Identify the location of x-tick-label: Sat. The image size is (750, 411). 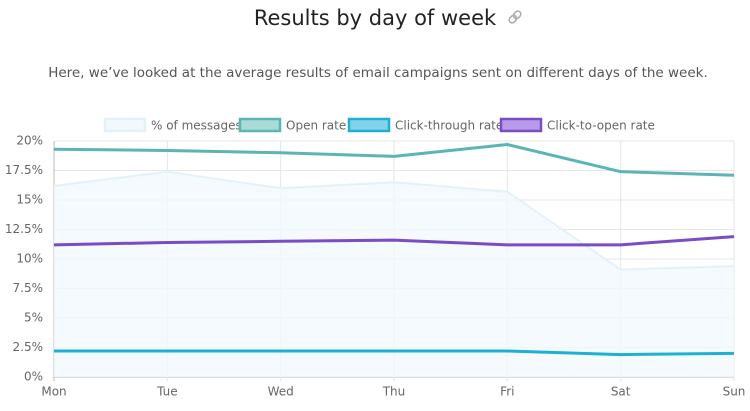
(621, 392).